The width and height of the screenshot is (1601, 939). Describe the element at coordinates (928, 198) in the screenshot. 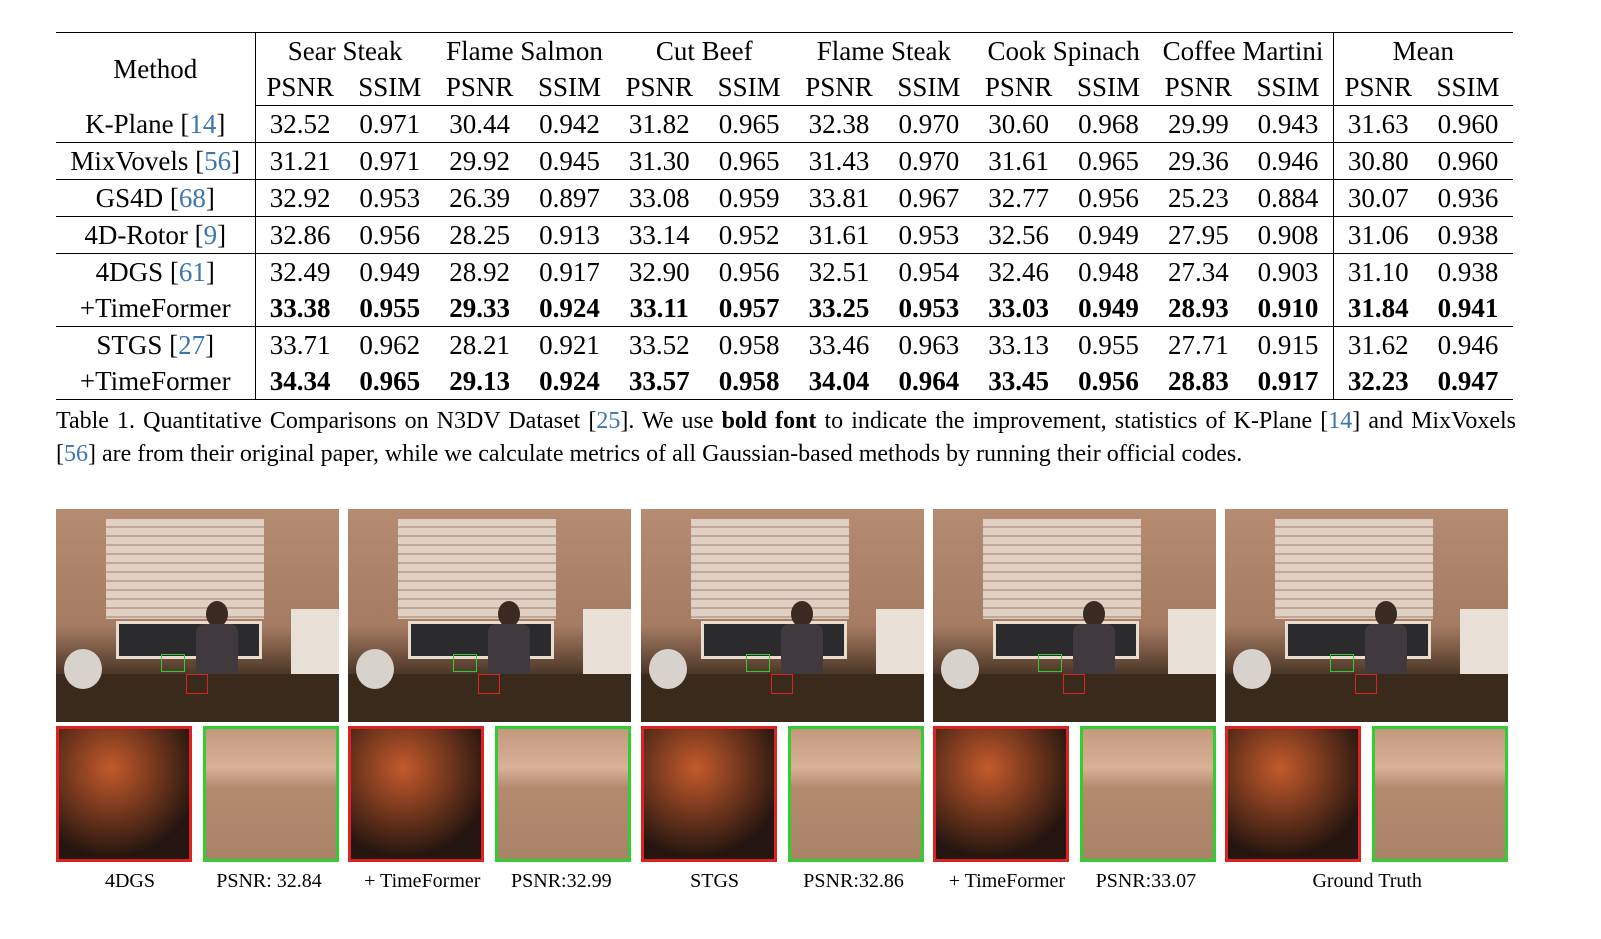

I see `value-cell: 0.967` at that location.